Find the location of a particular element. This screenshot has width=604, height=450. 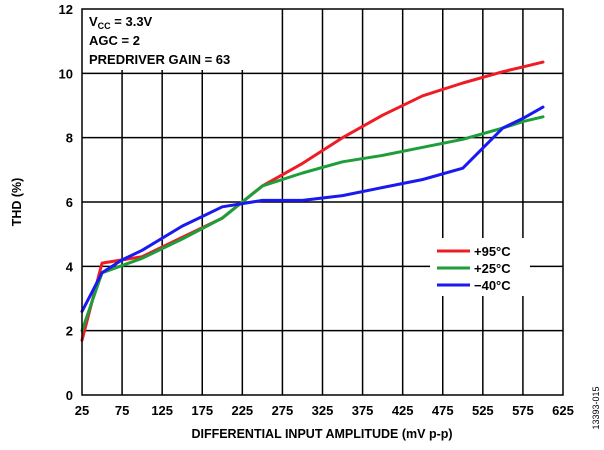

y-tick-label: 12 is located at coordinates (66, 9).